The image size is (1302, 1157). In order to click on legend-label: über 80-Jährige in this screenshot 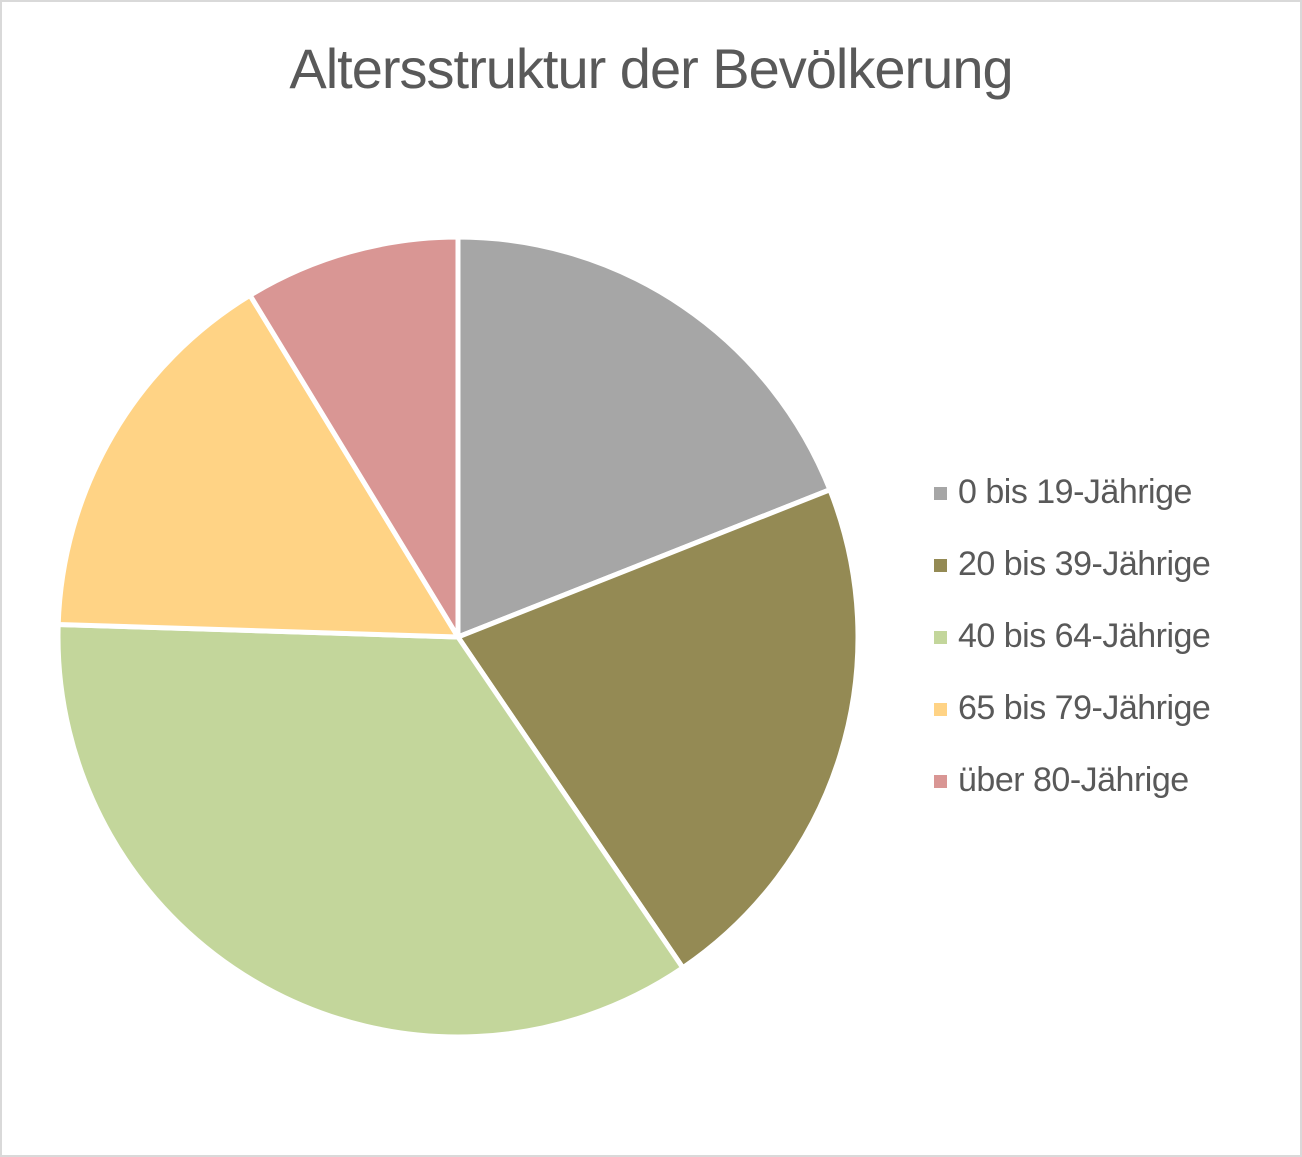, I will do `click(1073, 779)`.